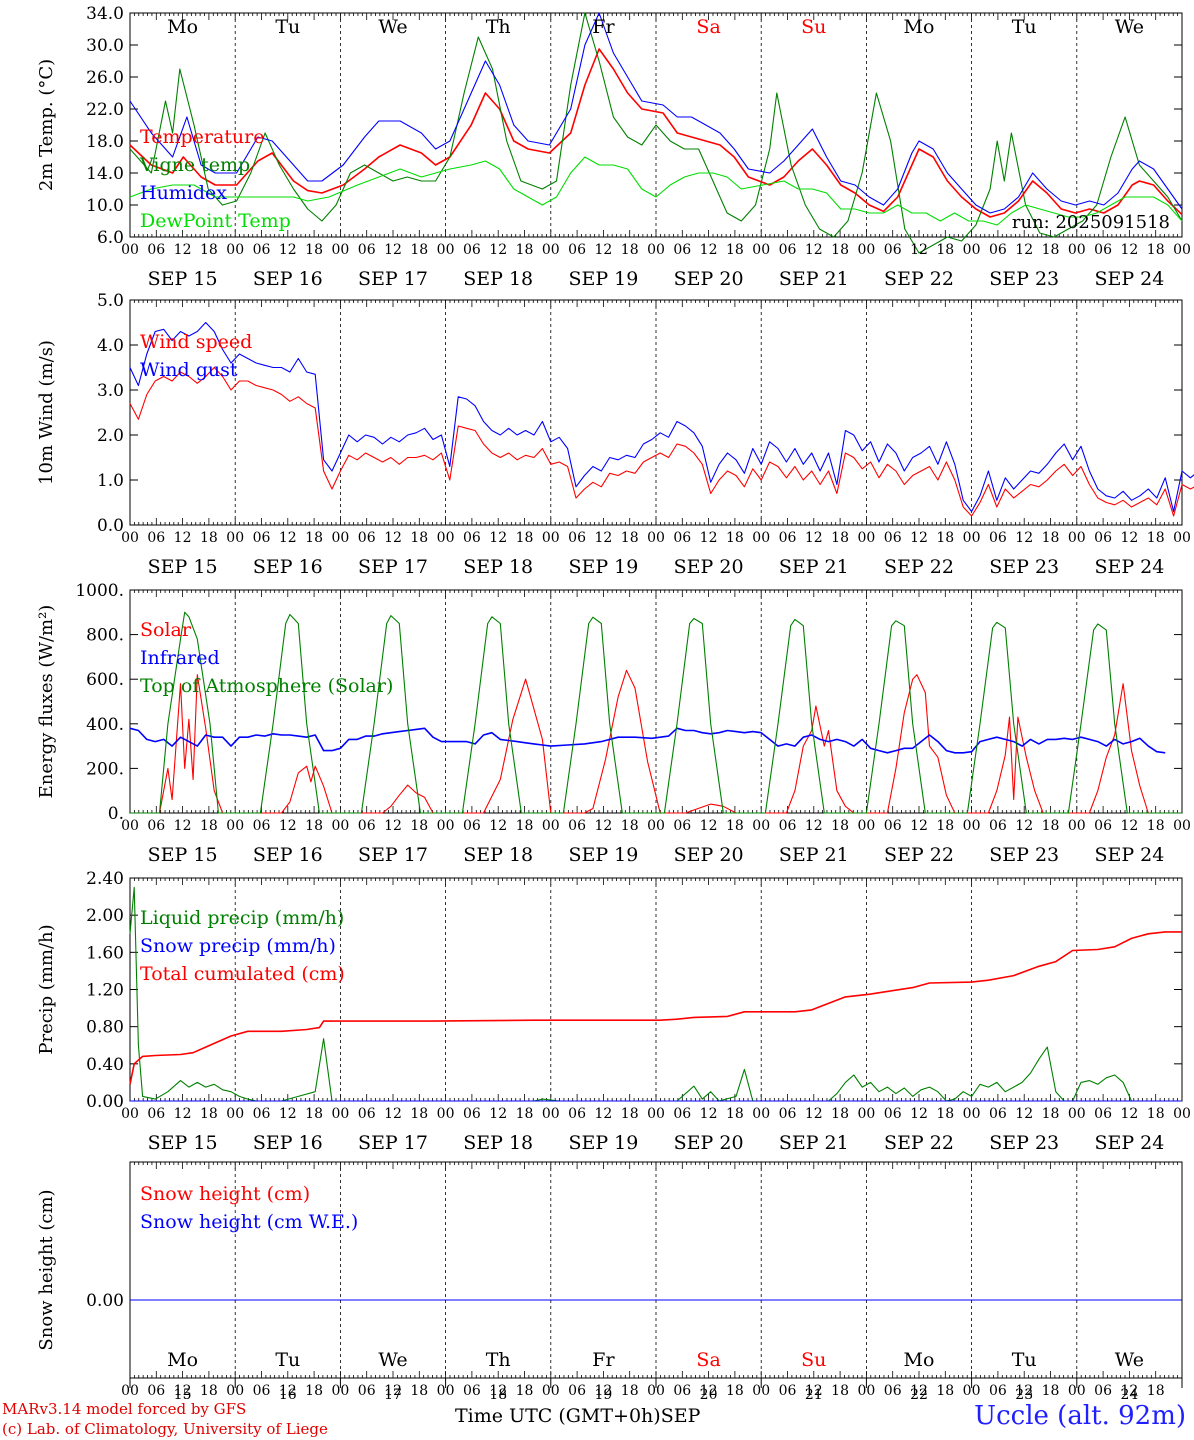  What do you see at coordinates (242, 918) in the screenshot?
I see `legend-entry: Liquid precip (mm/h)` at bounding box center [242, 918].